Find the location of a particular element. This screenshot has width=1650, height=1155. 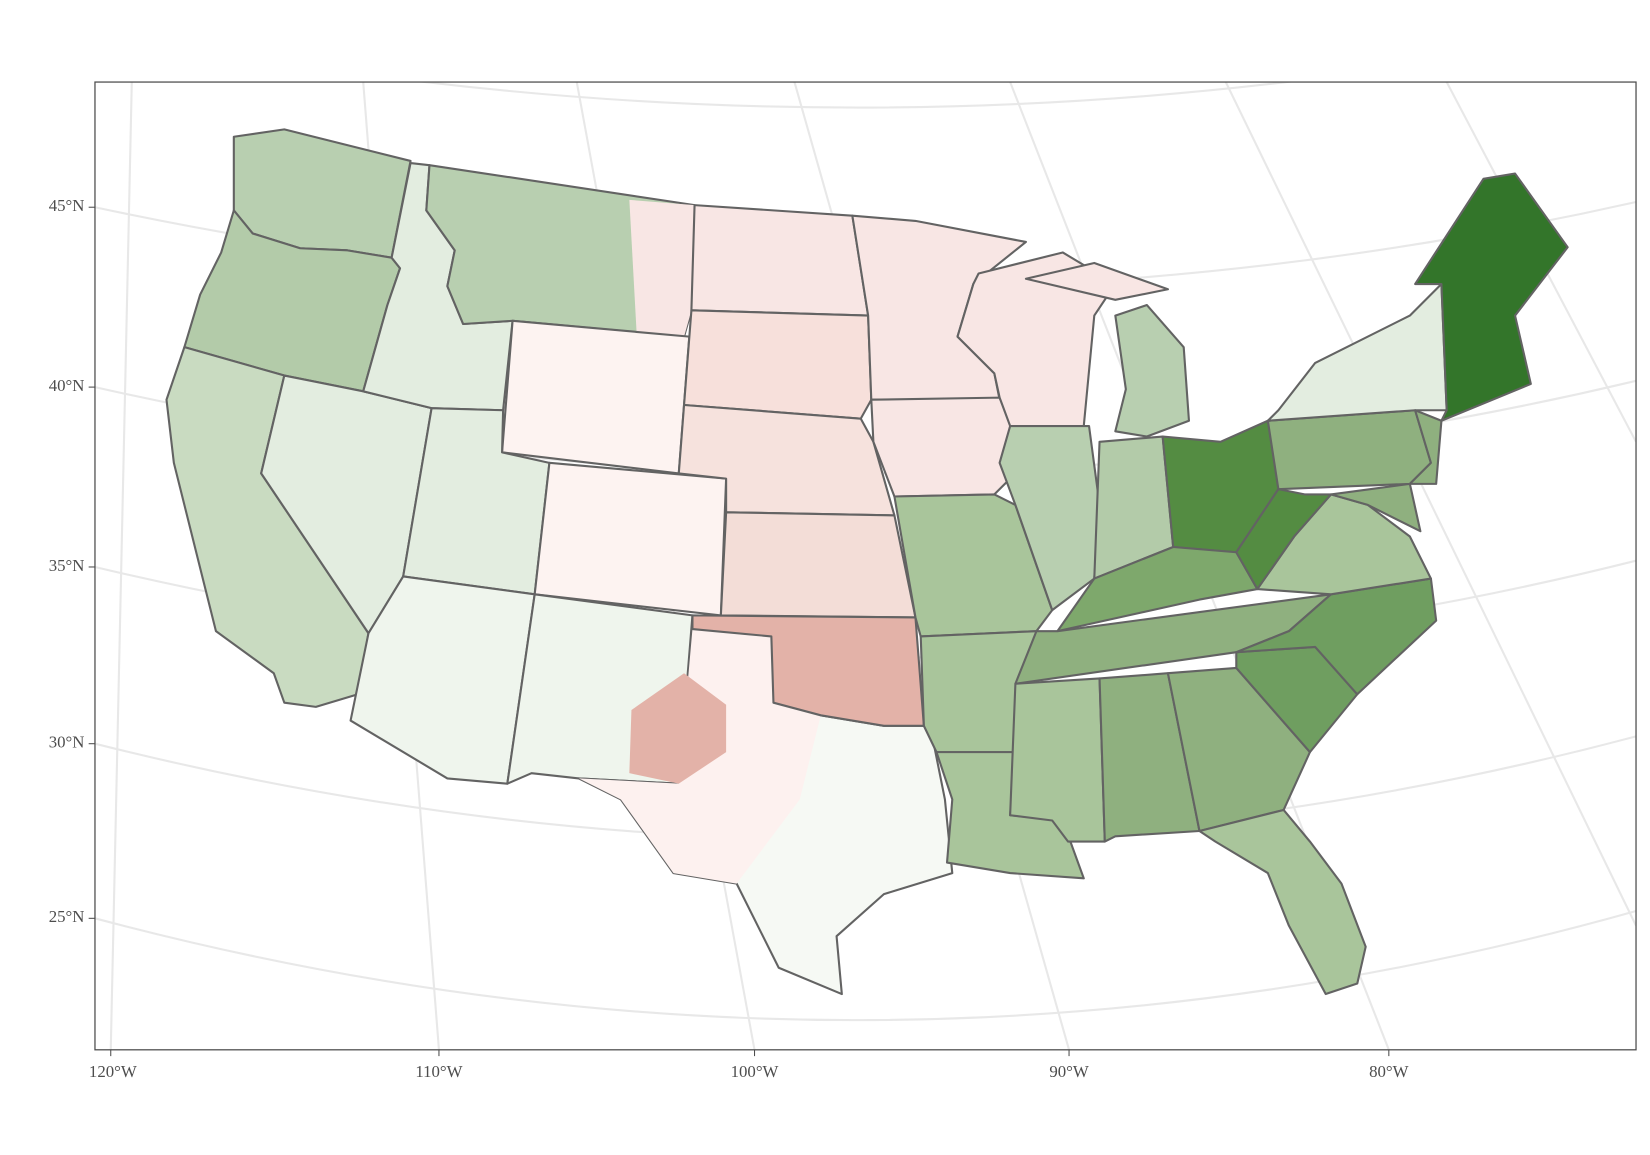

lat-label: 45°N is located at coordinates (67, 205).